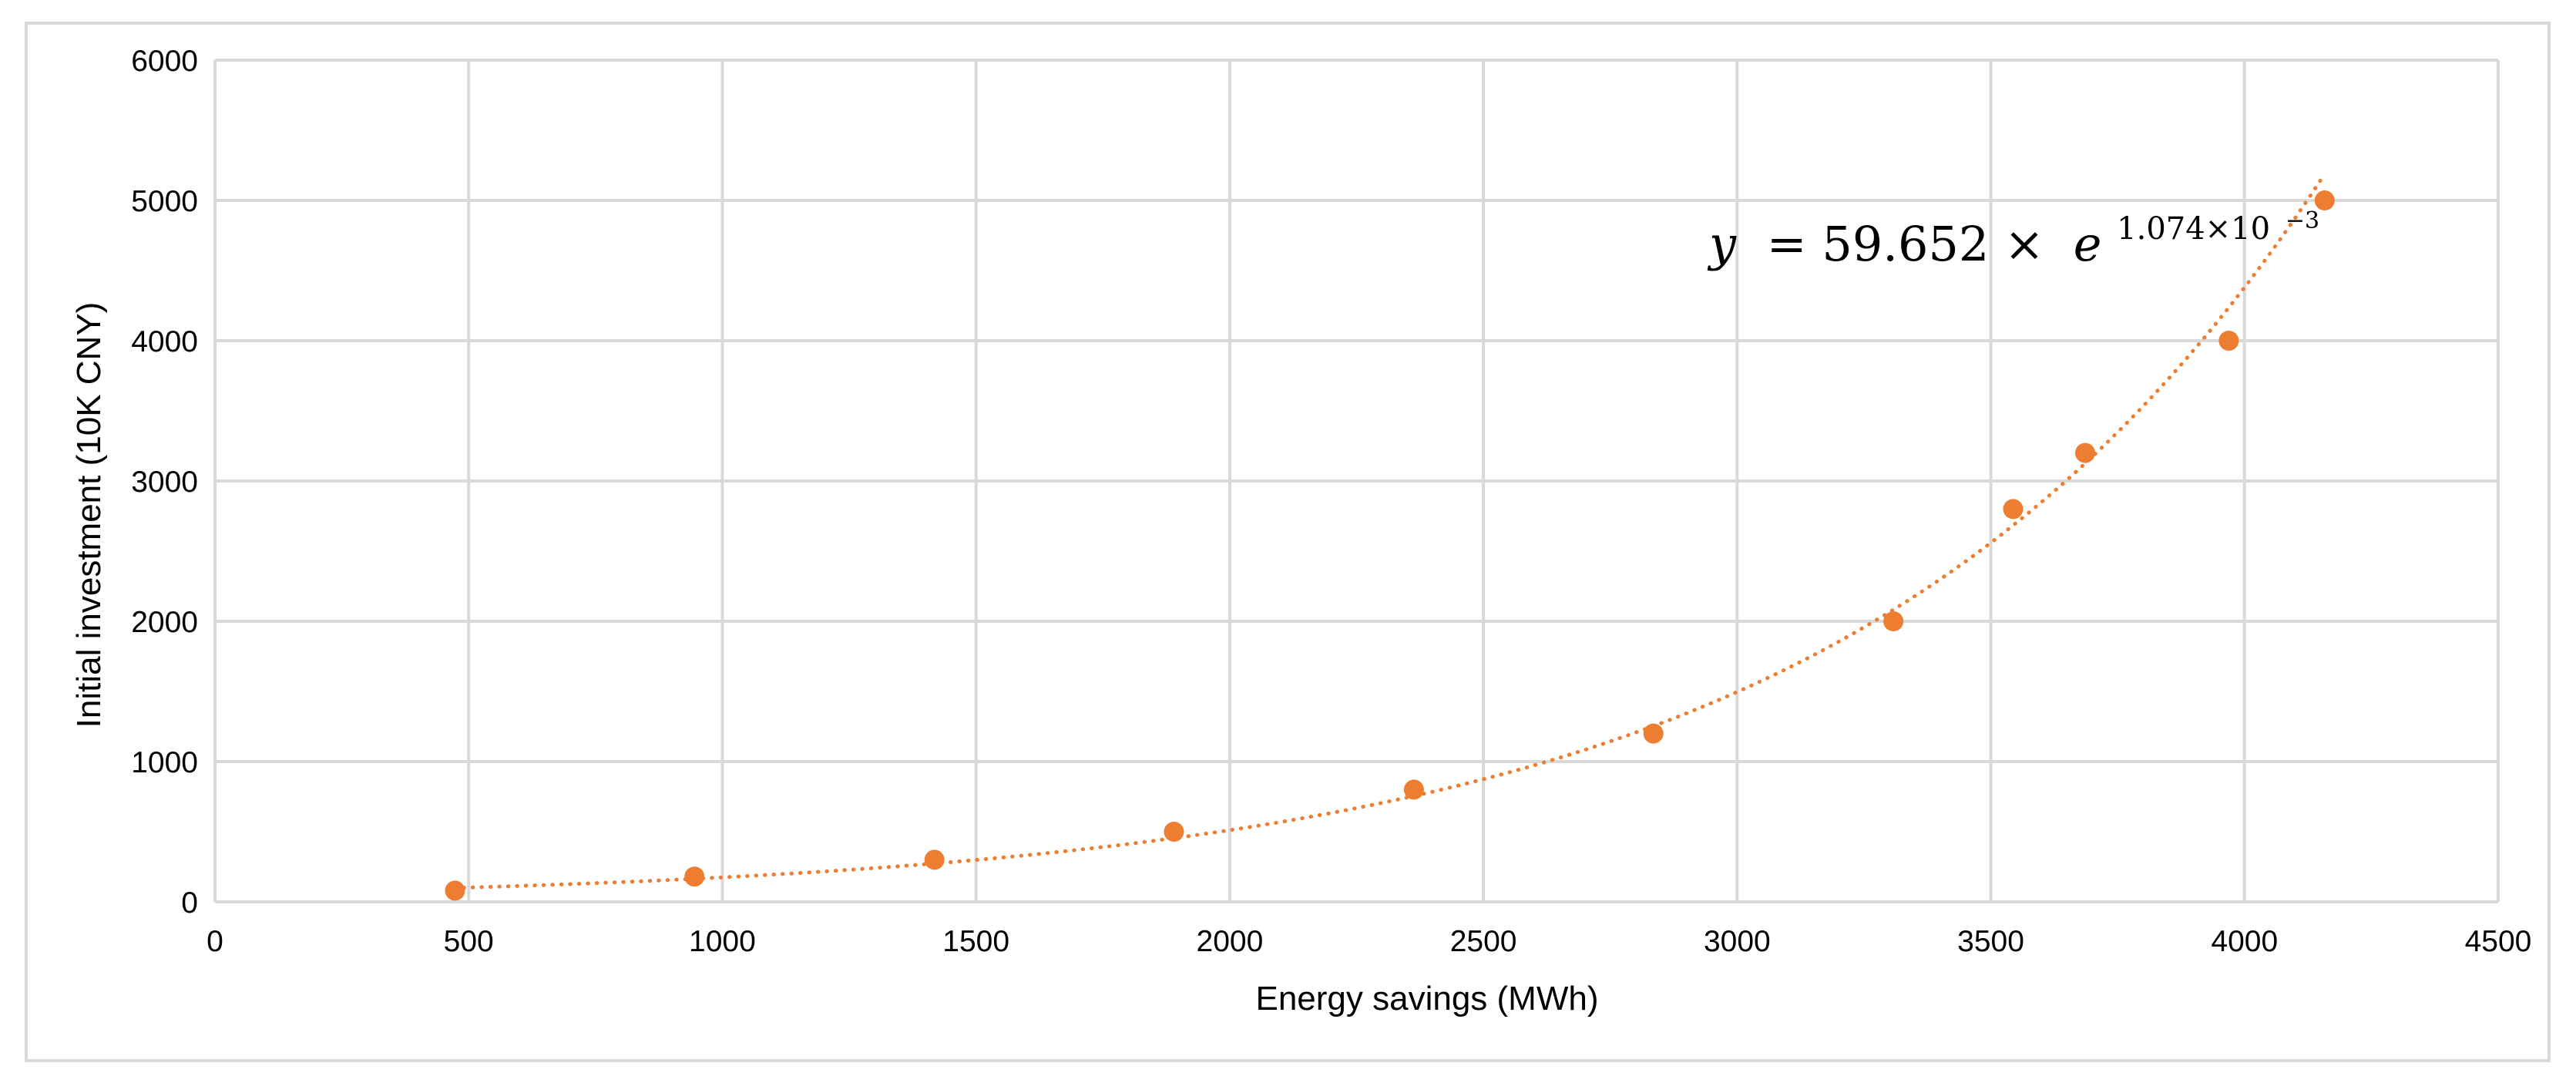 This screenshot has height=1083, width=2576. I want to click on y-axis-title: Initial investment (10K CNY), so click(89, 515).